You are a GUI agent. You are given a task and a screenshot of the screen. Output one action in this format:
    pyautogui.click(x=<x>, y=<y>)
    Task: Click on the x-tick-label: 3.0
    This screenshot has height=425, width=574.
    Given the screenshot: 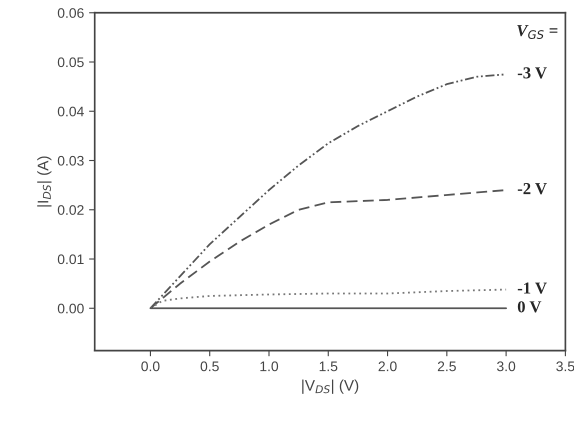 What is the action you would take?
    pyautogui.click(x=506, y=366)
    